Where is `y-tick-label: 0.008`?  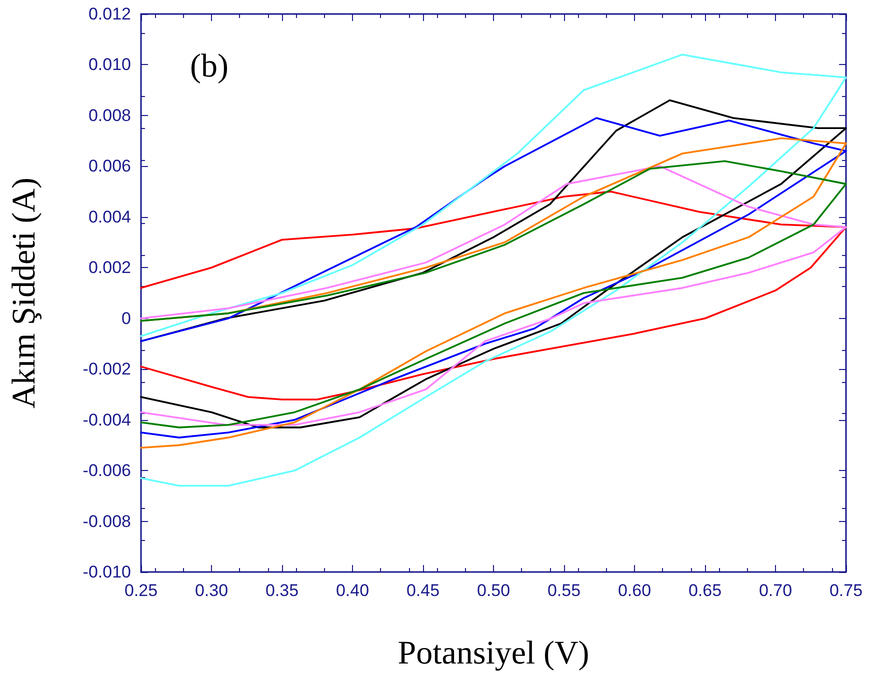 y-tick-label: 0.008 is located at coordinates (109, 115).